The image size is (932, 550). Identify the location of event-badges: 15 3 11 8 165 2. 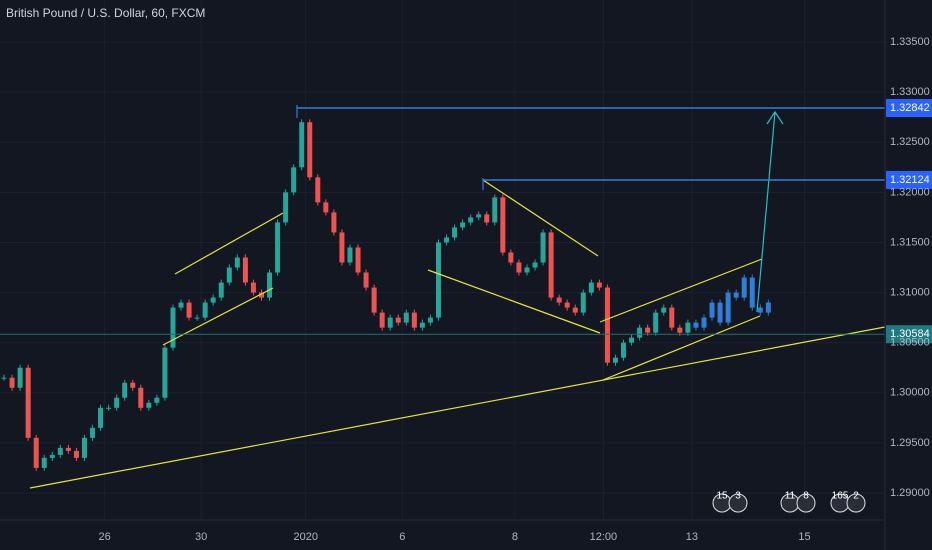
(789, 502).